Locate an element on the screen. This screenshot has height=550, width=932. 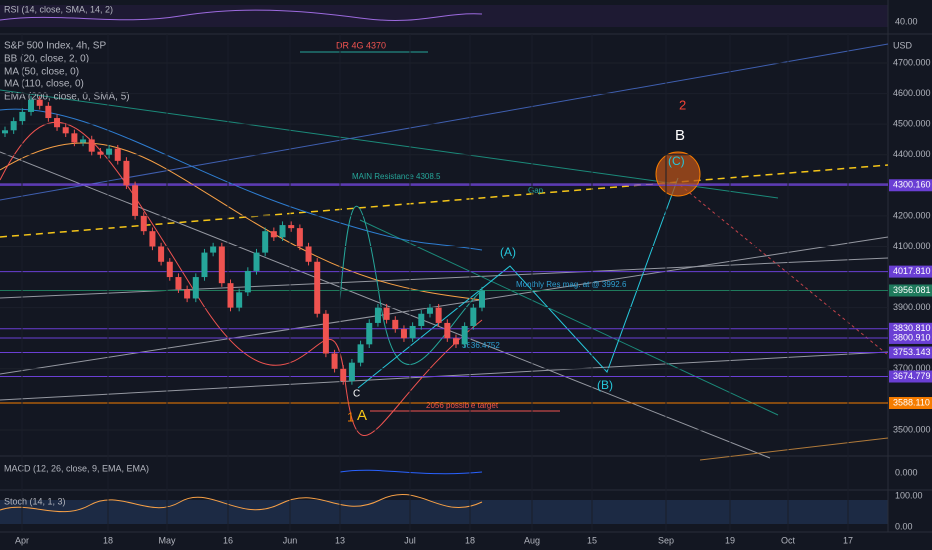
price-tick-label: 4200.000 is located at coordinates (912, 215).